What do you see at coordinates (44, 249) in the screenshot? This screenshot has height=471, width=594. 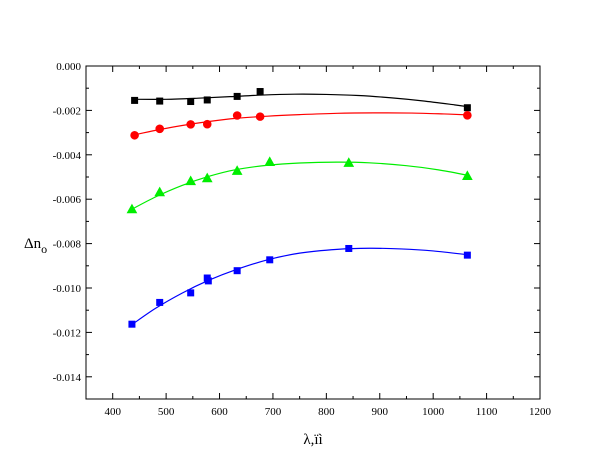 I see `y-axis-label-subscript: o` at bounding box center [44, 249].